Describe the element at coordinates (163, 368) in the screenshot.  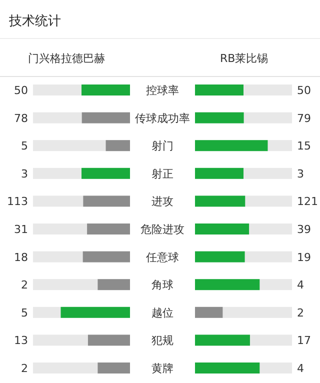
I see `category-label: 黄牌` at that location.